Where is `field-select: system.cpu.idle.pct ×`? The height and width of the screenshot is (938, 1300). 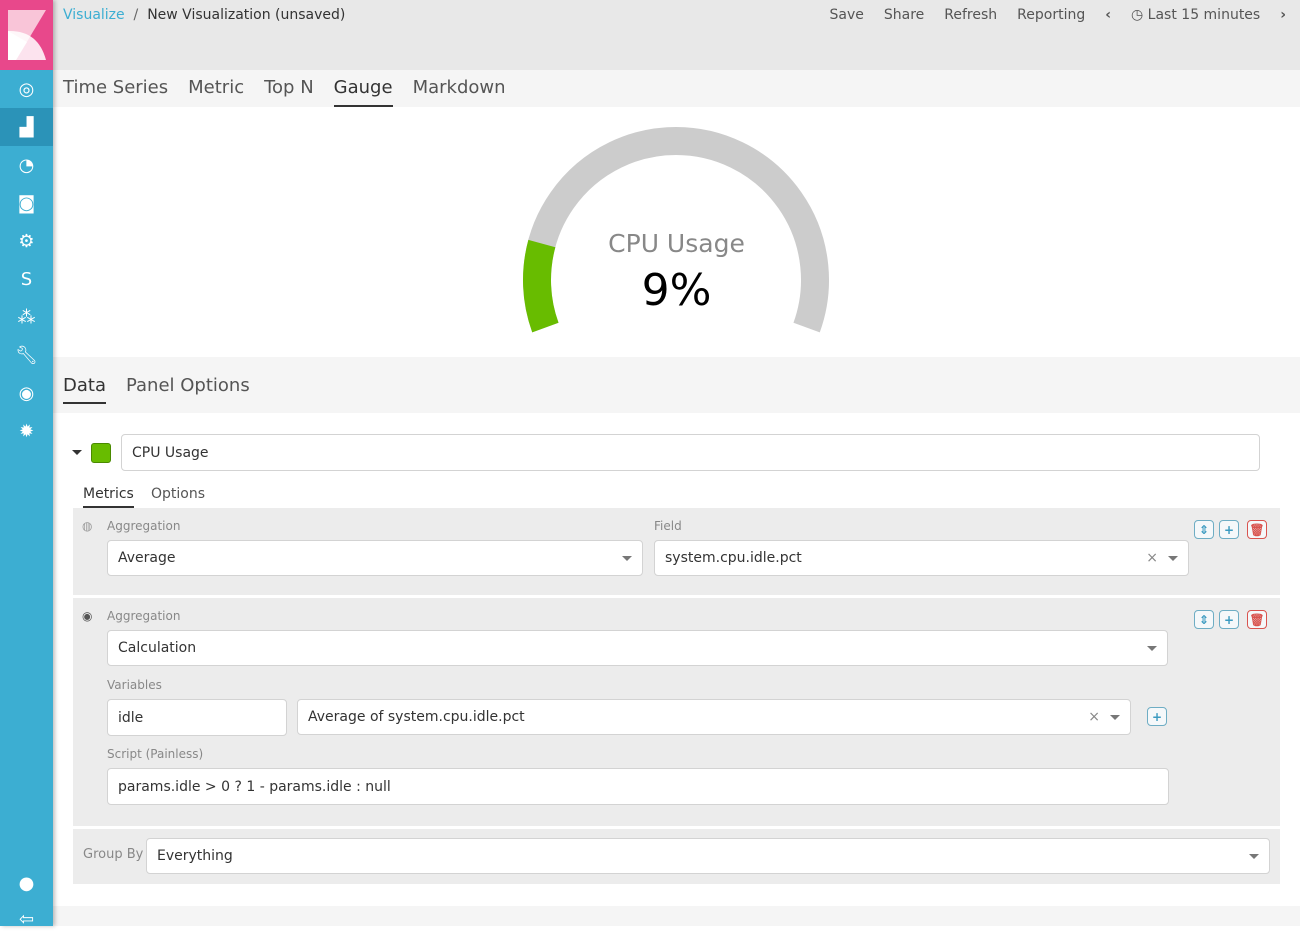
field-select: system.cpu.idle.pct × is located at coordinates (921, 558).